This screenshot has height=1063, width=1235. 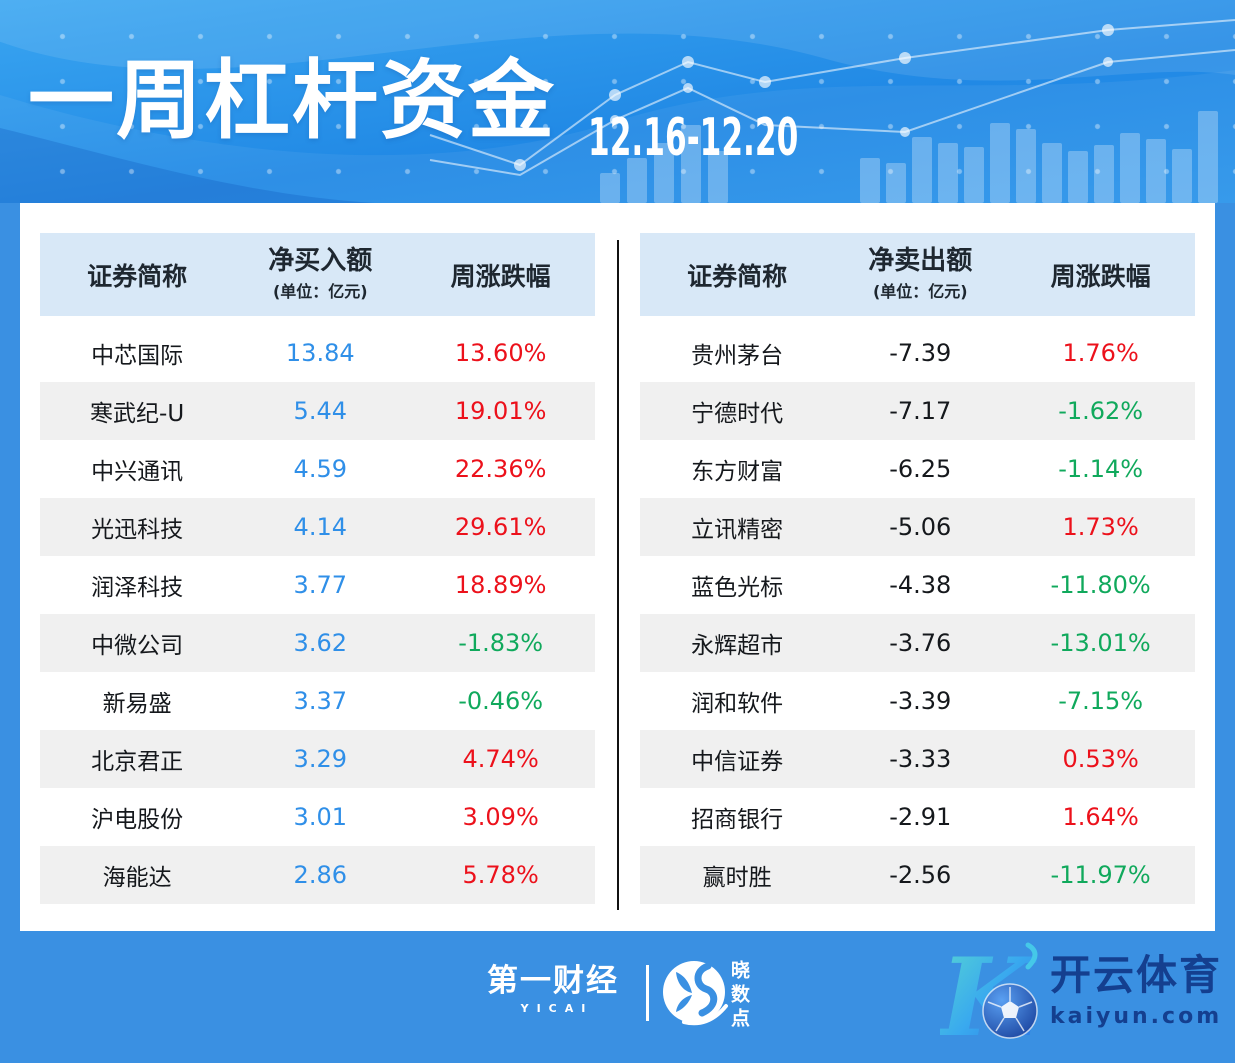 I want to click on amount-value: -4.38, so click(x=920, y=585).